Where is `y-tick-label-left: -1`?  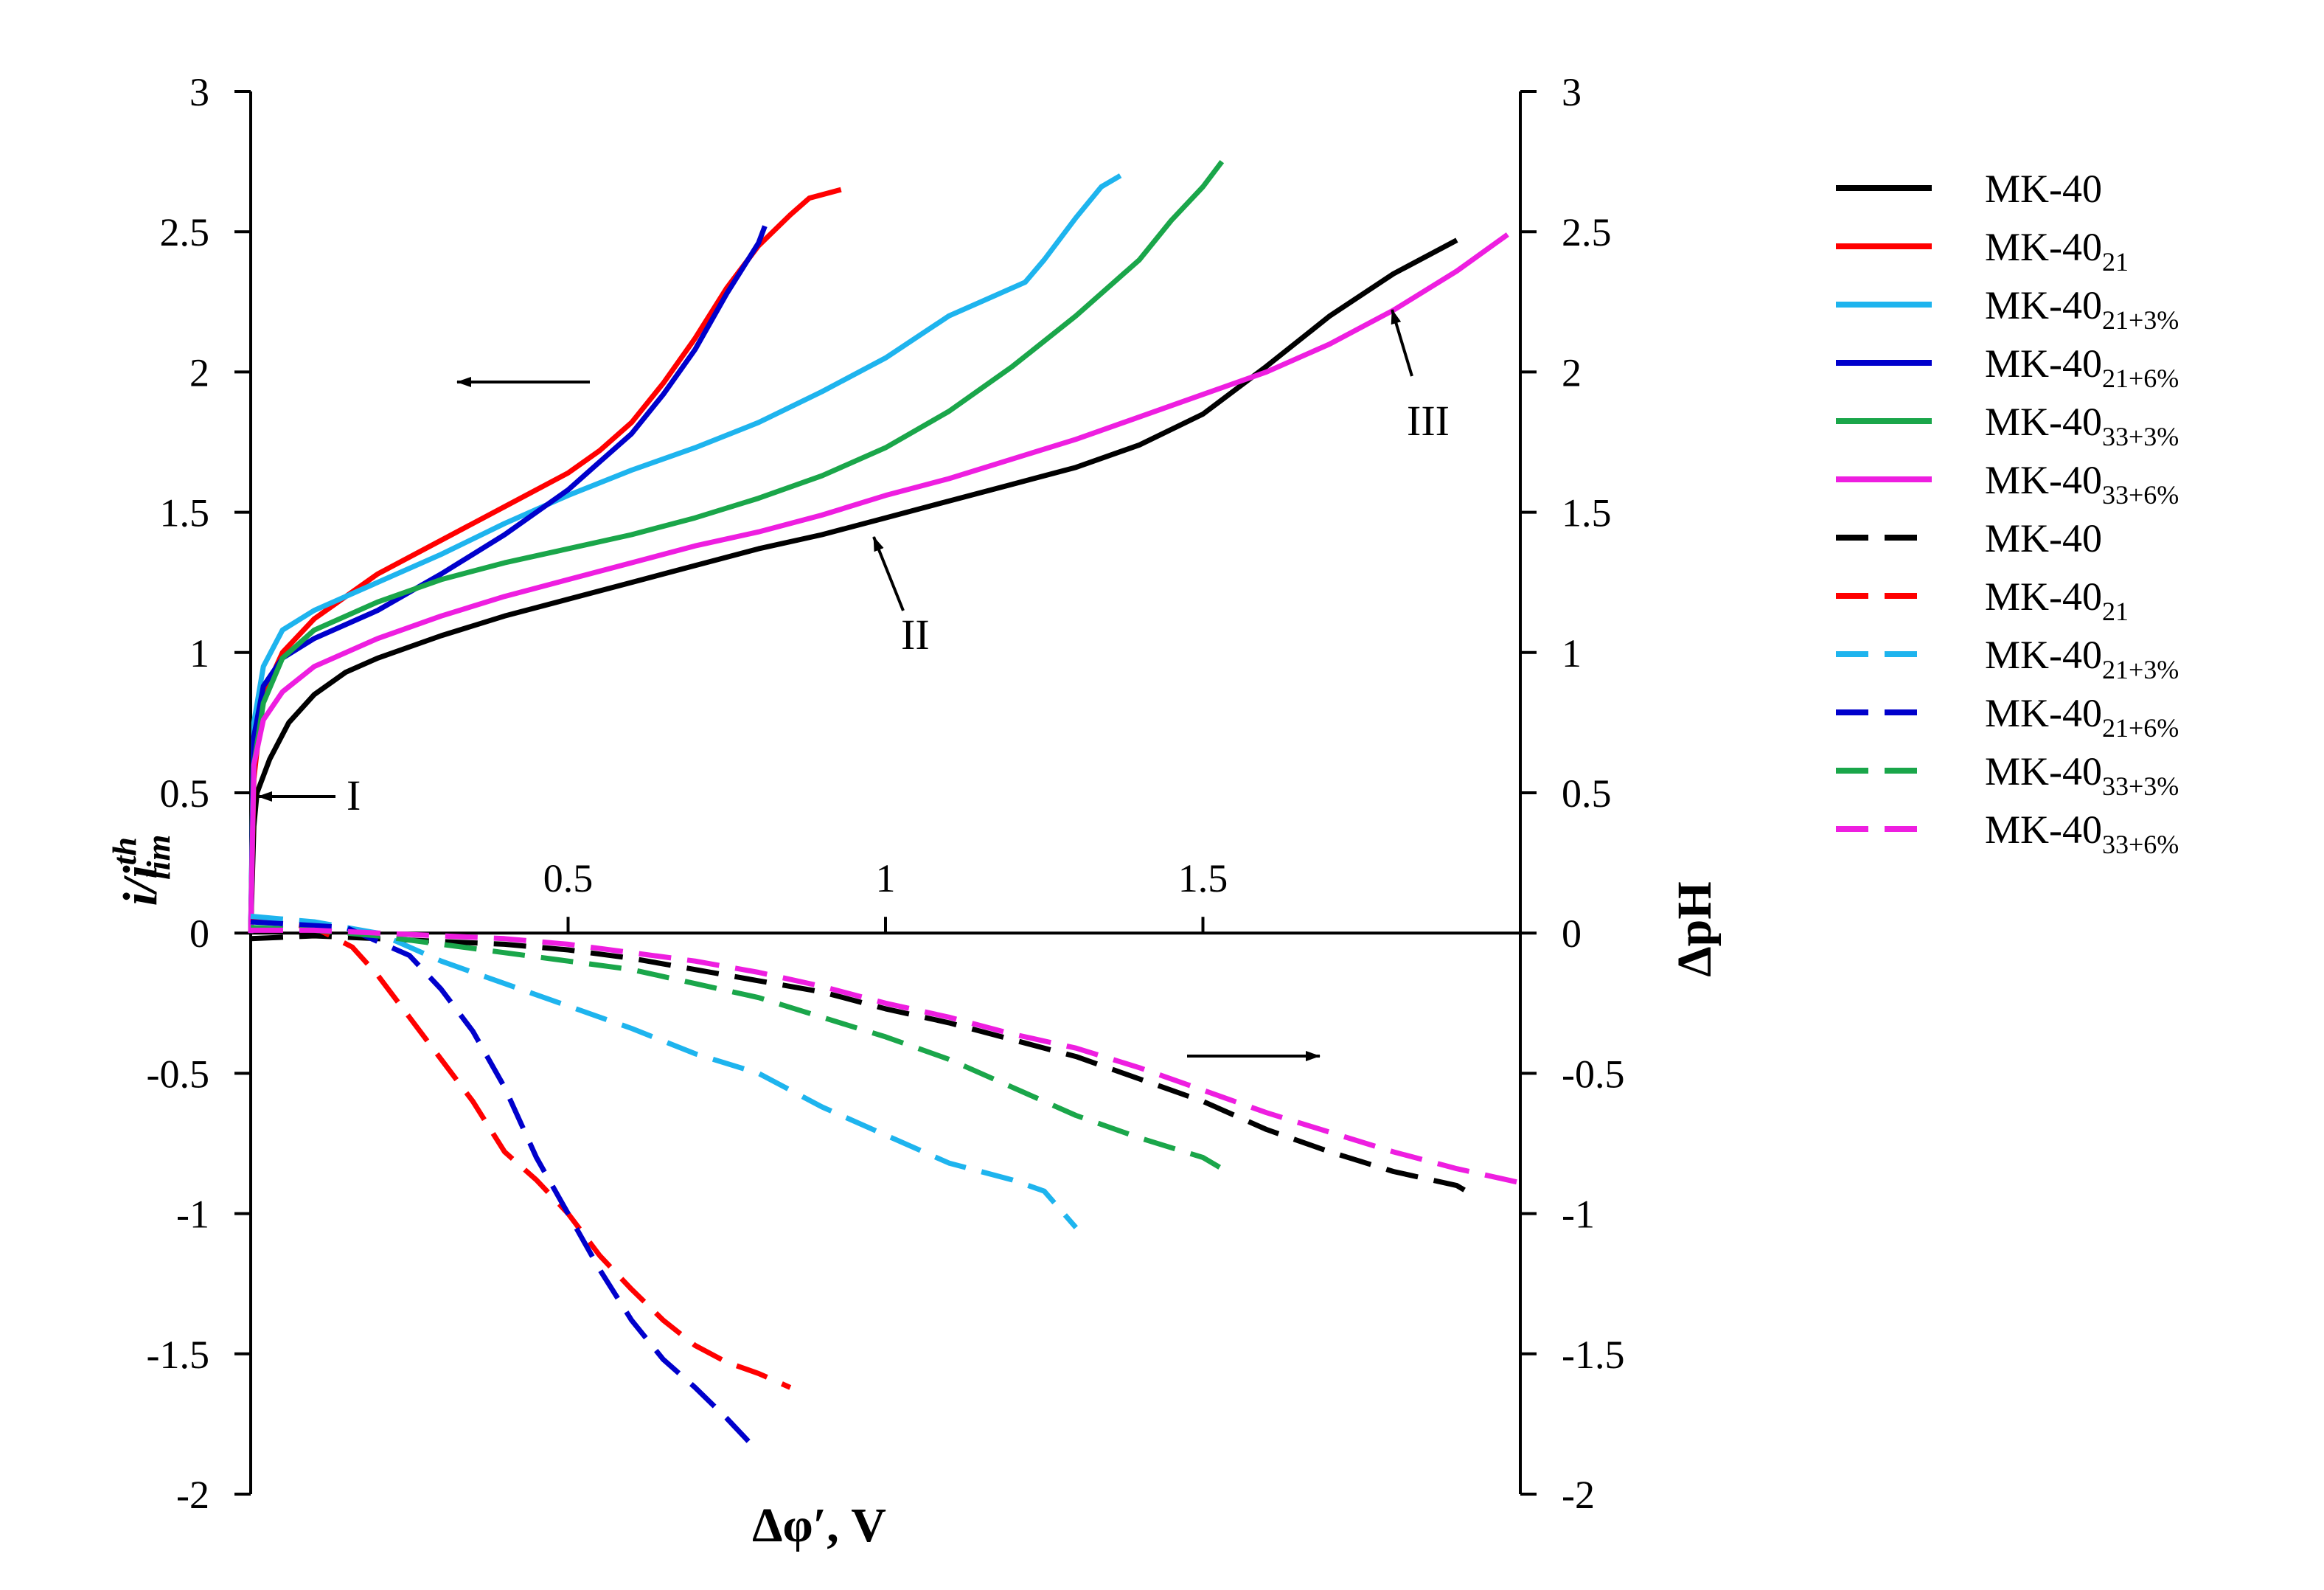 y-tick-label-left: -1 is located at coordinates (192, 1214).